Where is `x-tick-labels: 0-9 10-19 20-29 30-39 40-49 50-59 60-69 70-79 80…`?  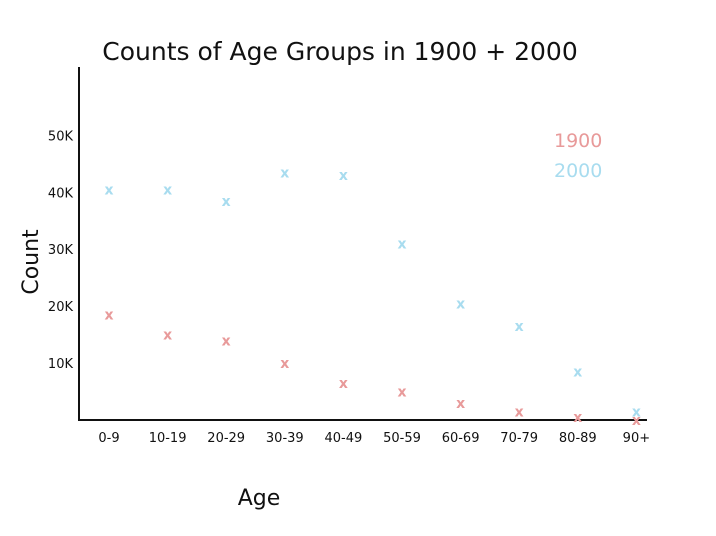 x-tick-labels: 0-9 10-19 20-29 30-39 40-49 50-59 60-69 70-79 80… is located at coordinates (374, 438).